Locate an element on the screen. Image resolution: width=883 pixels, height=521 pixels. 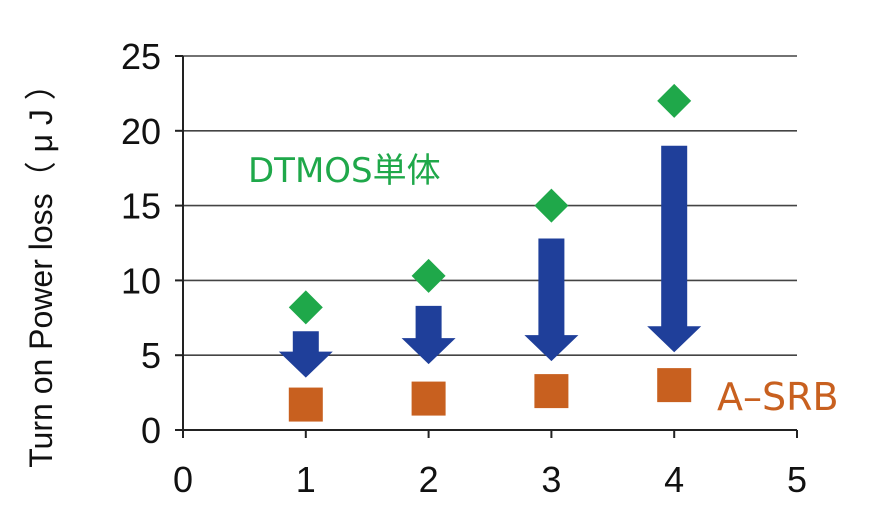
x-tick-labels: 0 1 2 3 4 5 is located at coordinates (490, 479).